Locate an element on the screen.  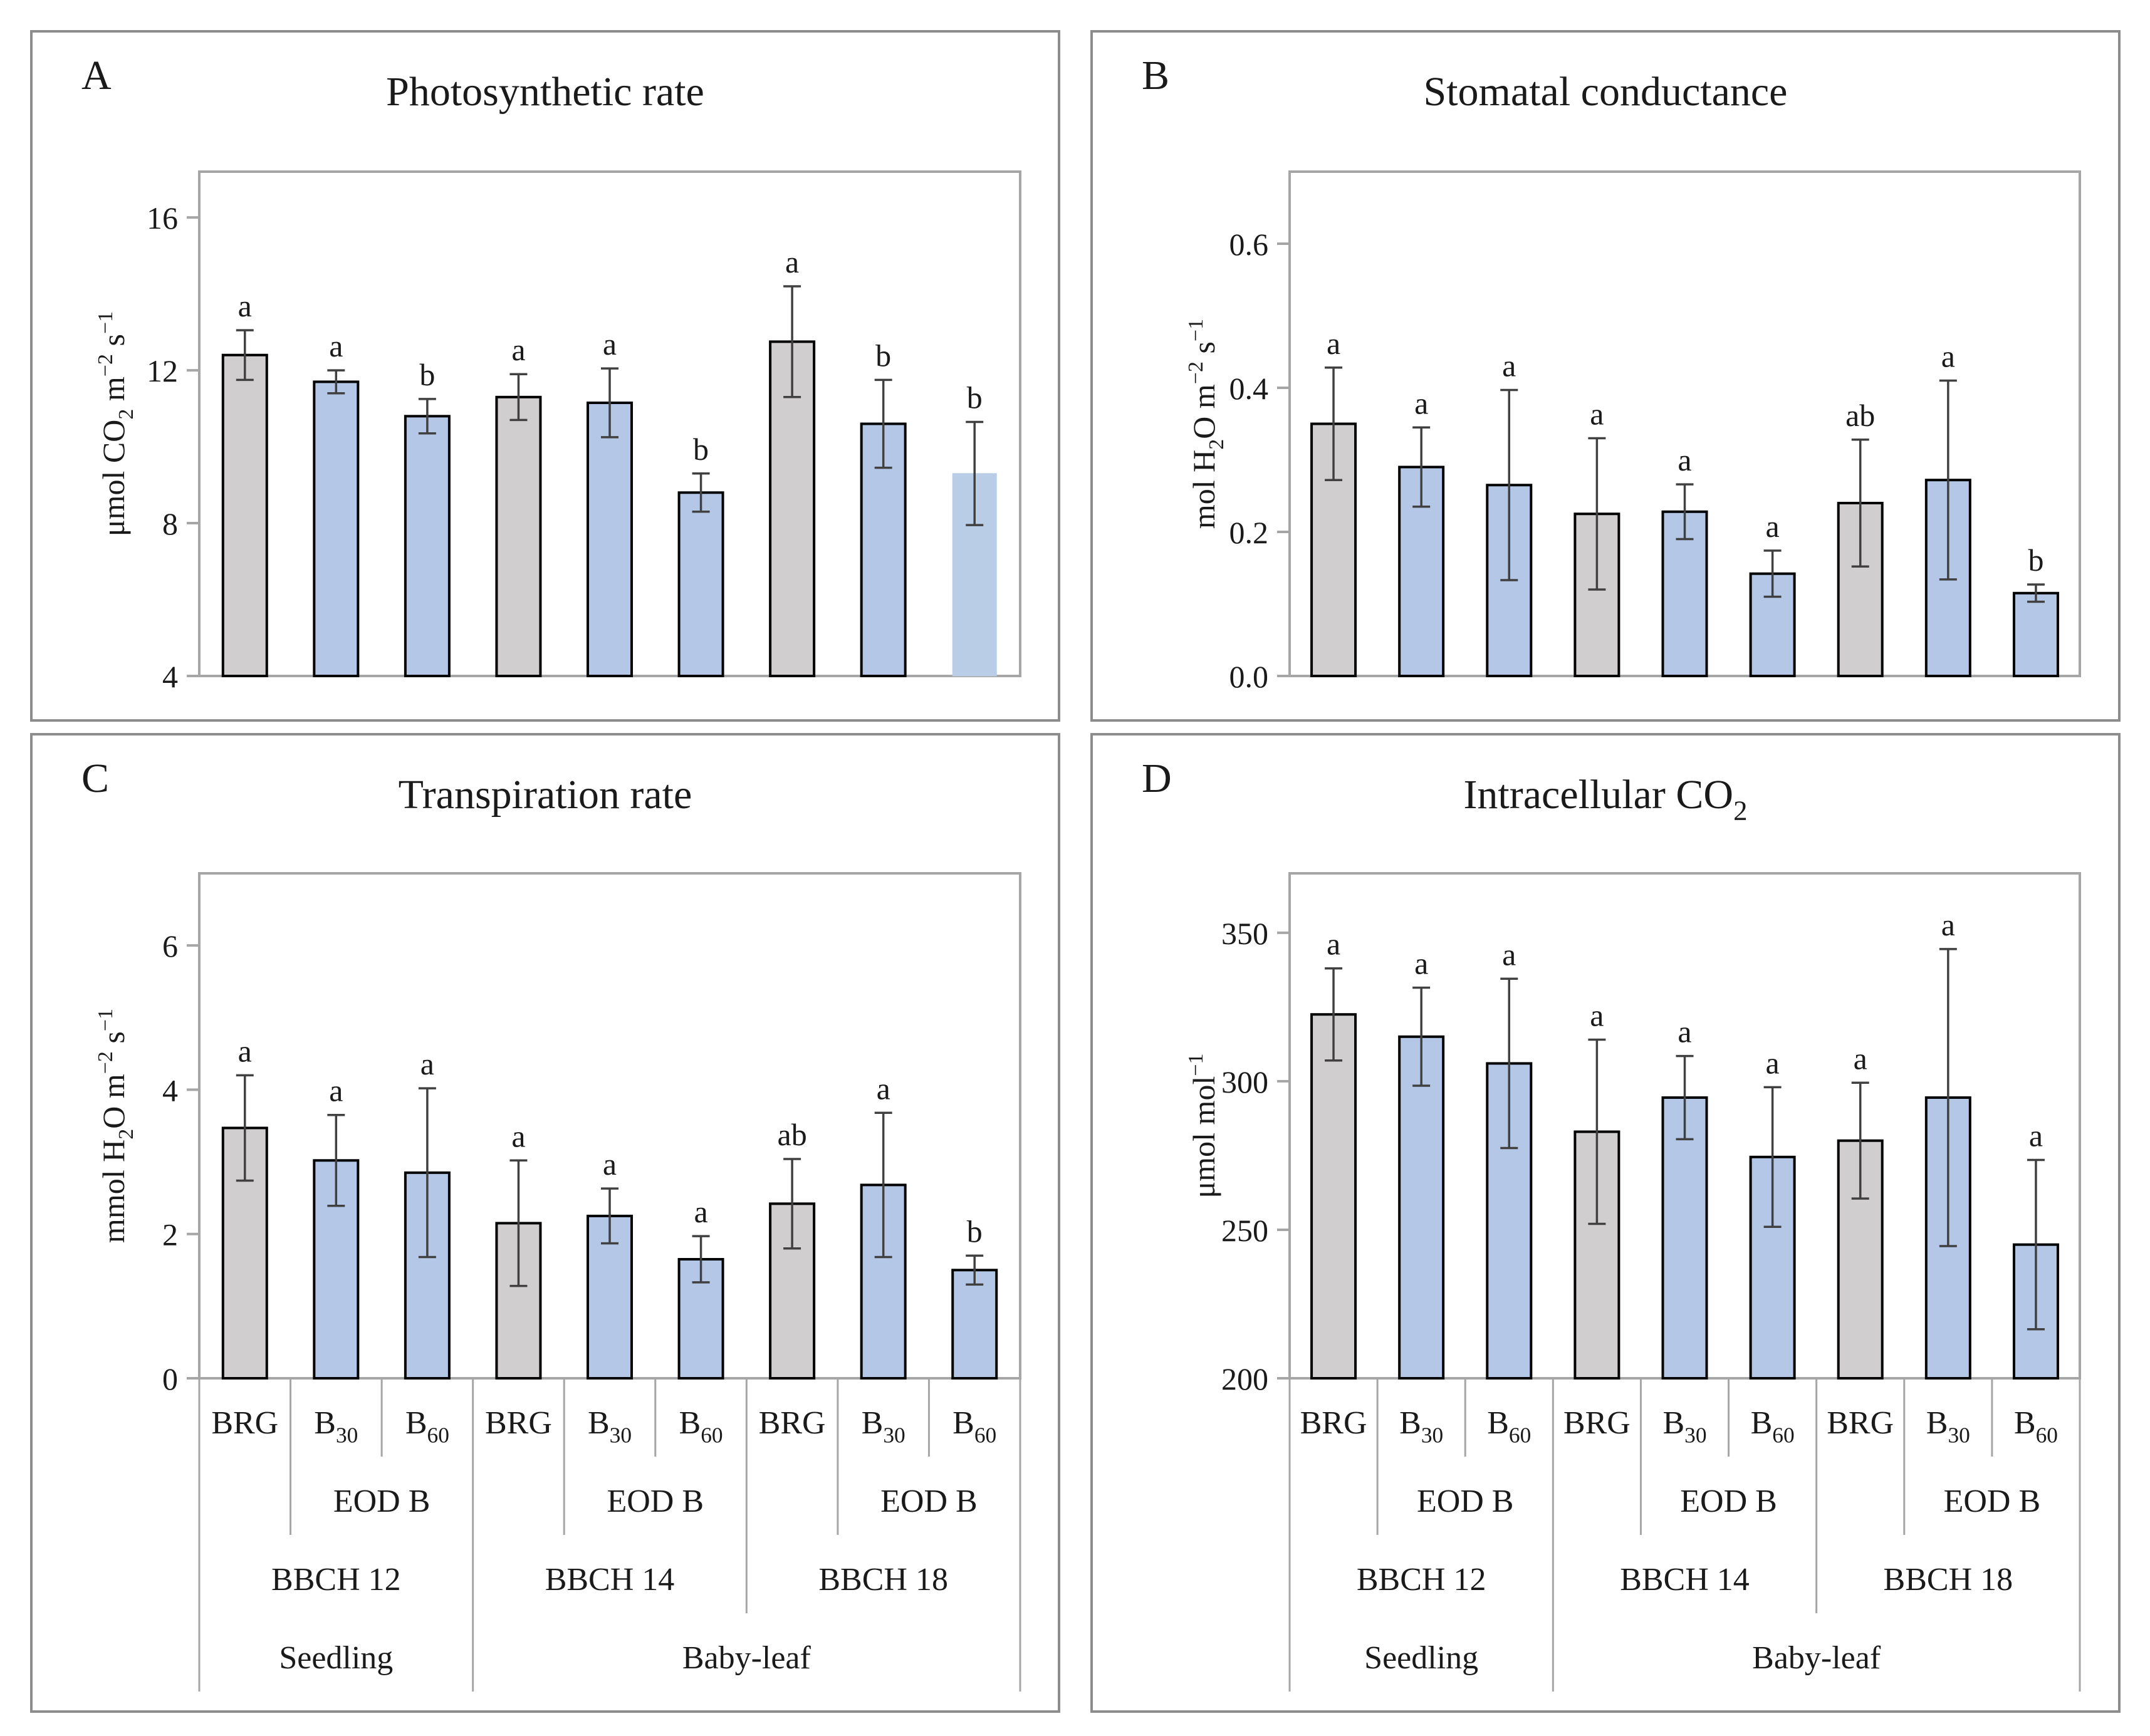
y-tick-label: 0.4 is located at coordinates (1249, 388).